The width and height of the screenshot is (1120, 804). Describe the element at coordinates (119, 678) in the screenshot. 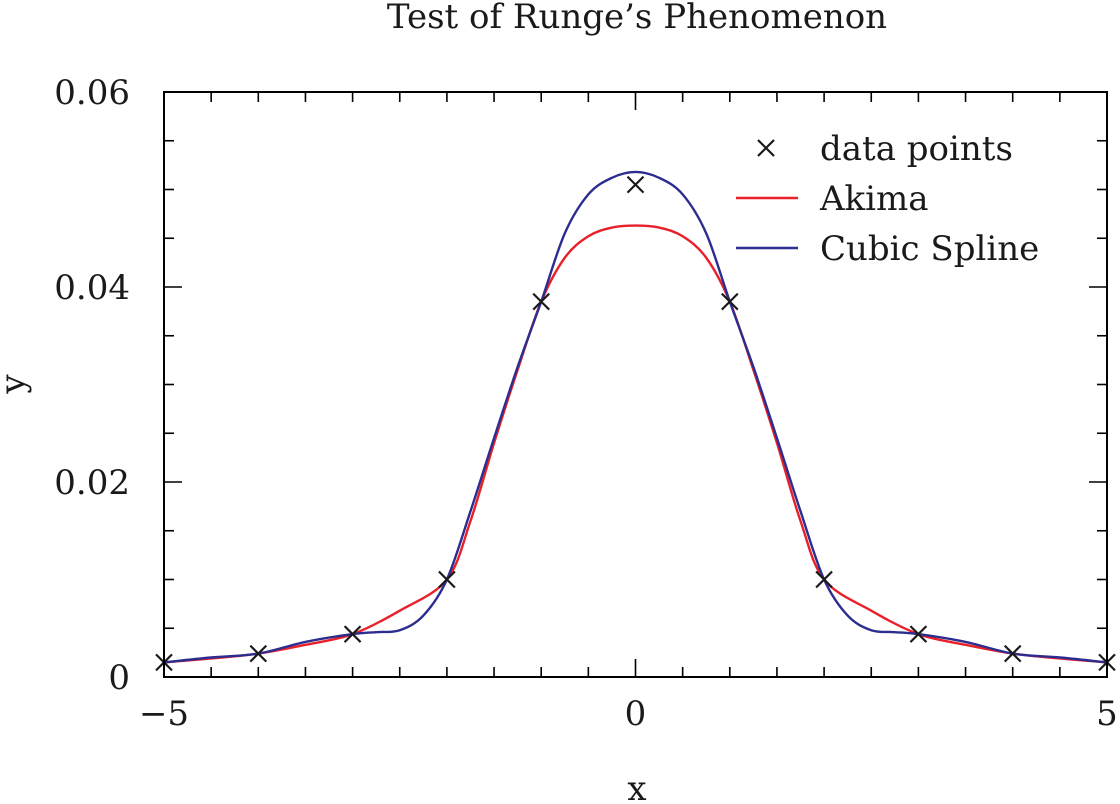

I see `y-tick-label: 0` at that location.